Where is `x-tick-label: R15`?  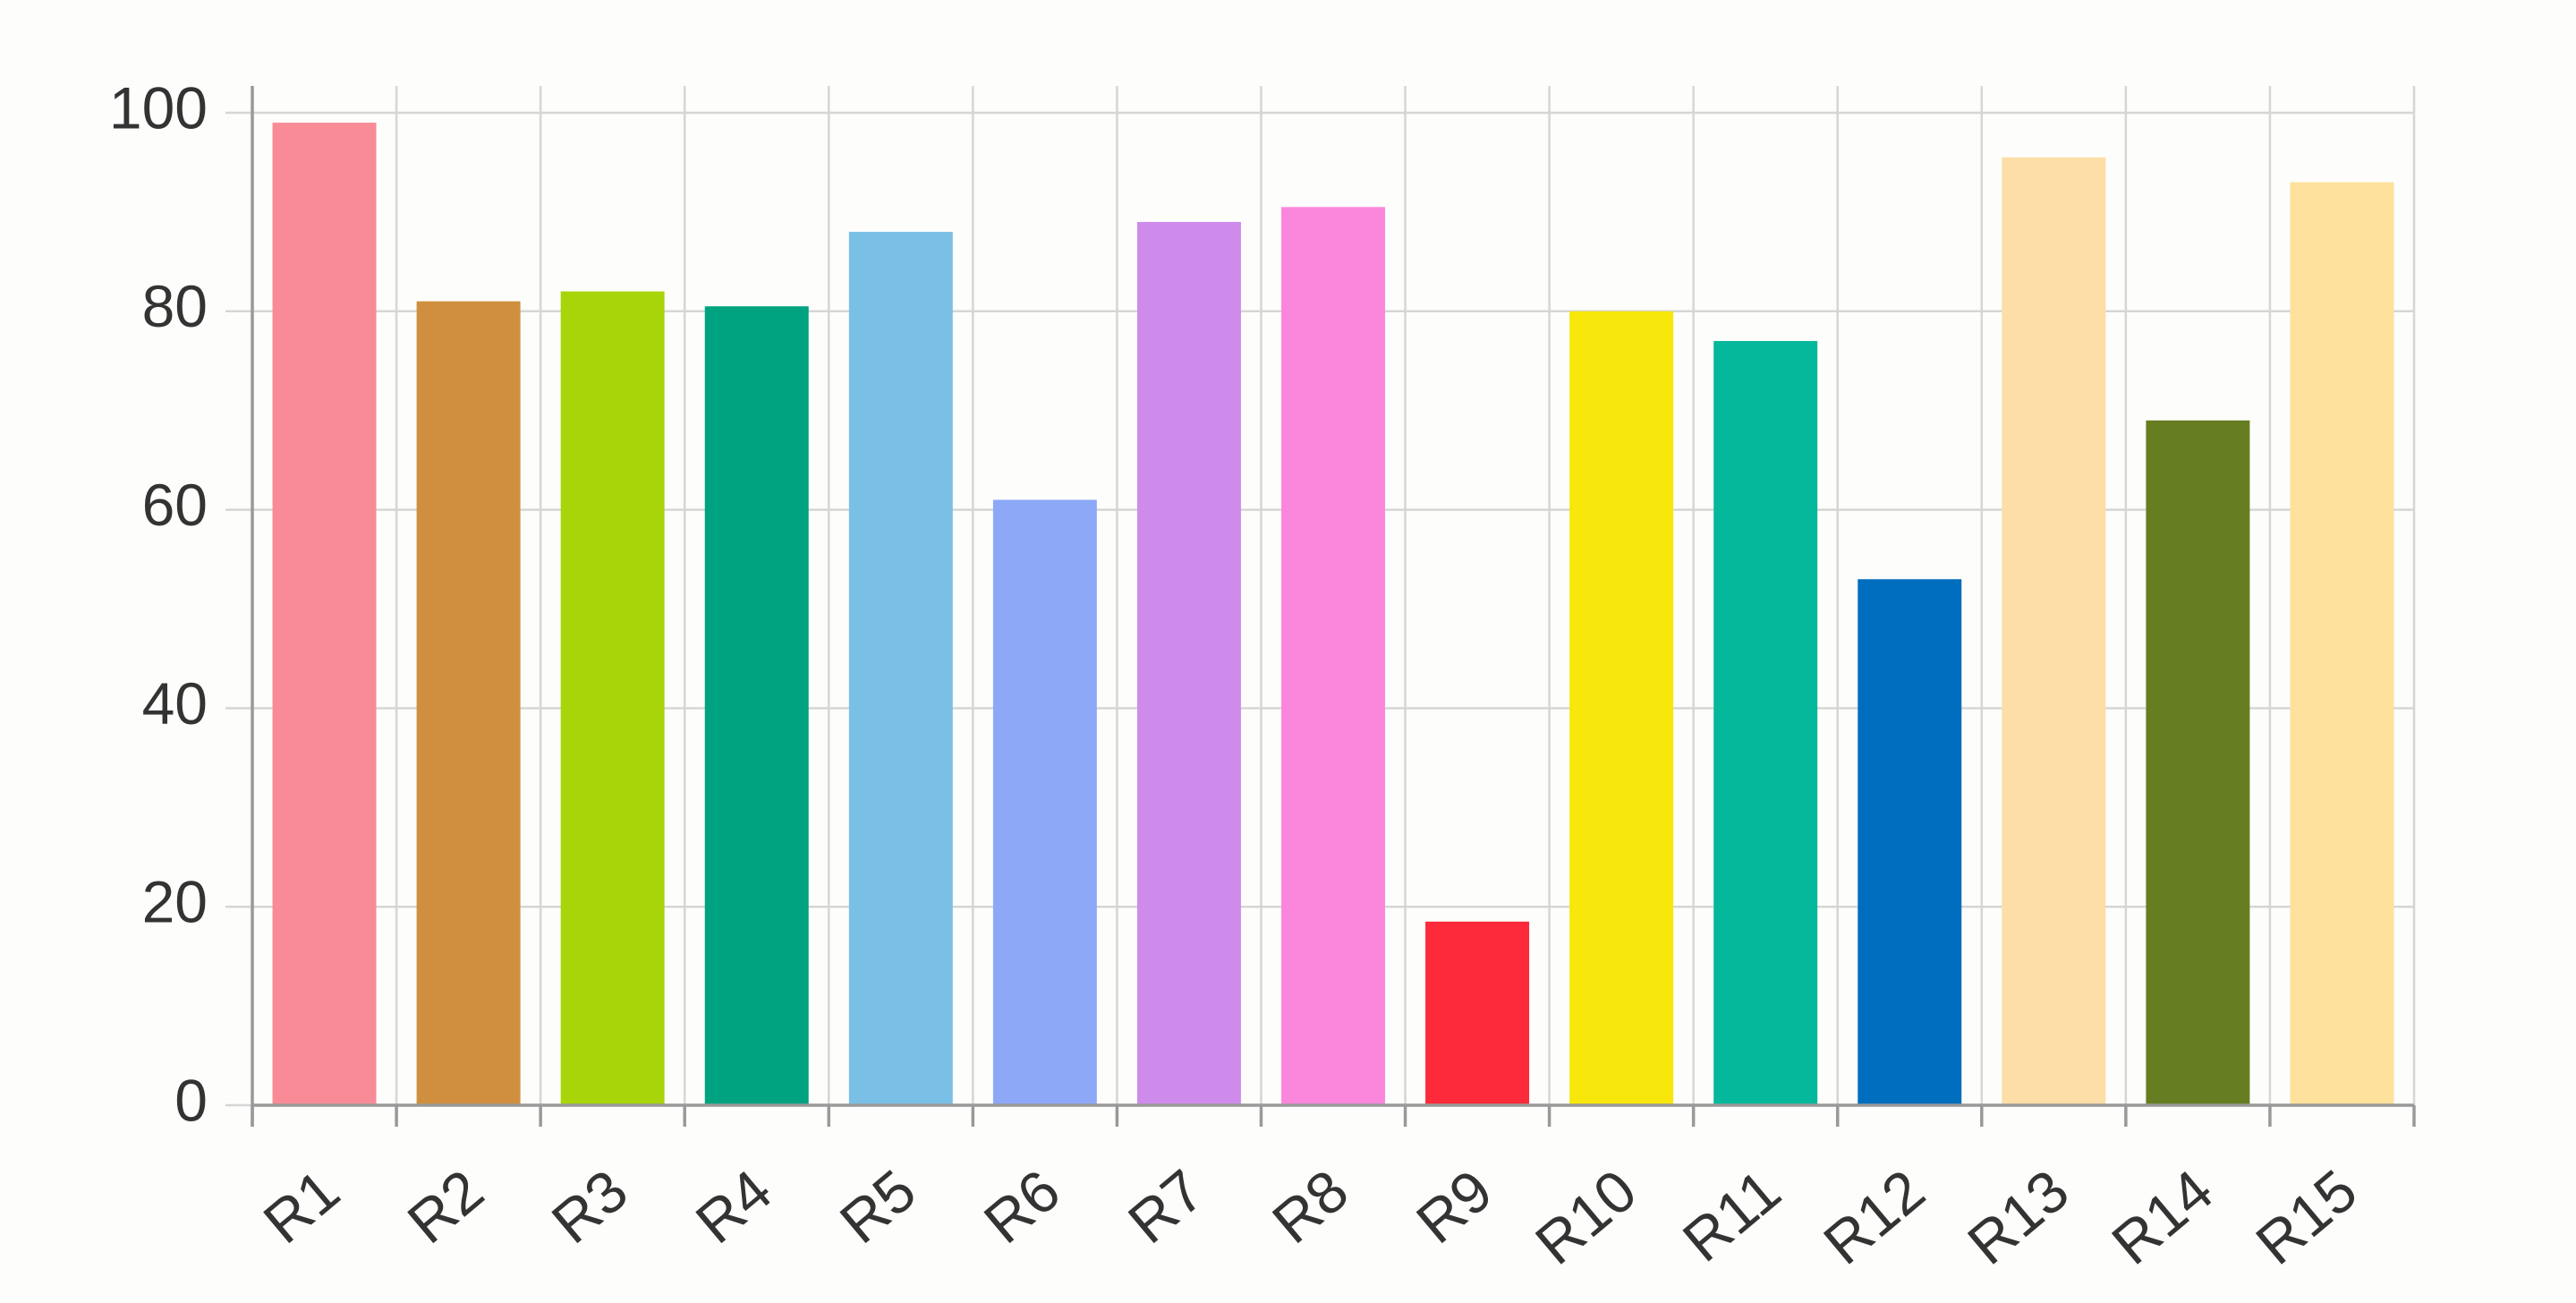
x-tick-label: R15 is located at coordinates (2305, 1216).